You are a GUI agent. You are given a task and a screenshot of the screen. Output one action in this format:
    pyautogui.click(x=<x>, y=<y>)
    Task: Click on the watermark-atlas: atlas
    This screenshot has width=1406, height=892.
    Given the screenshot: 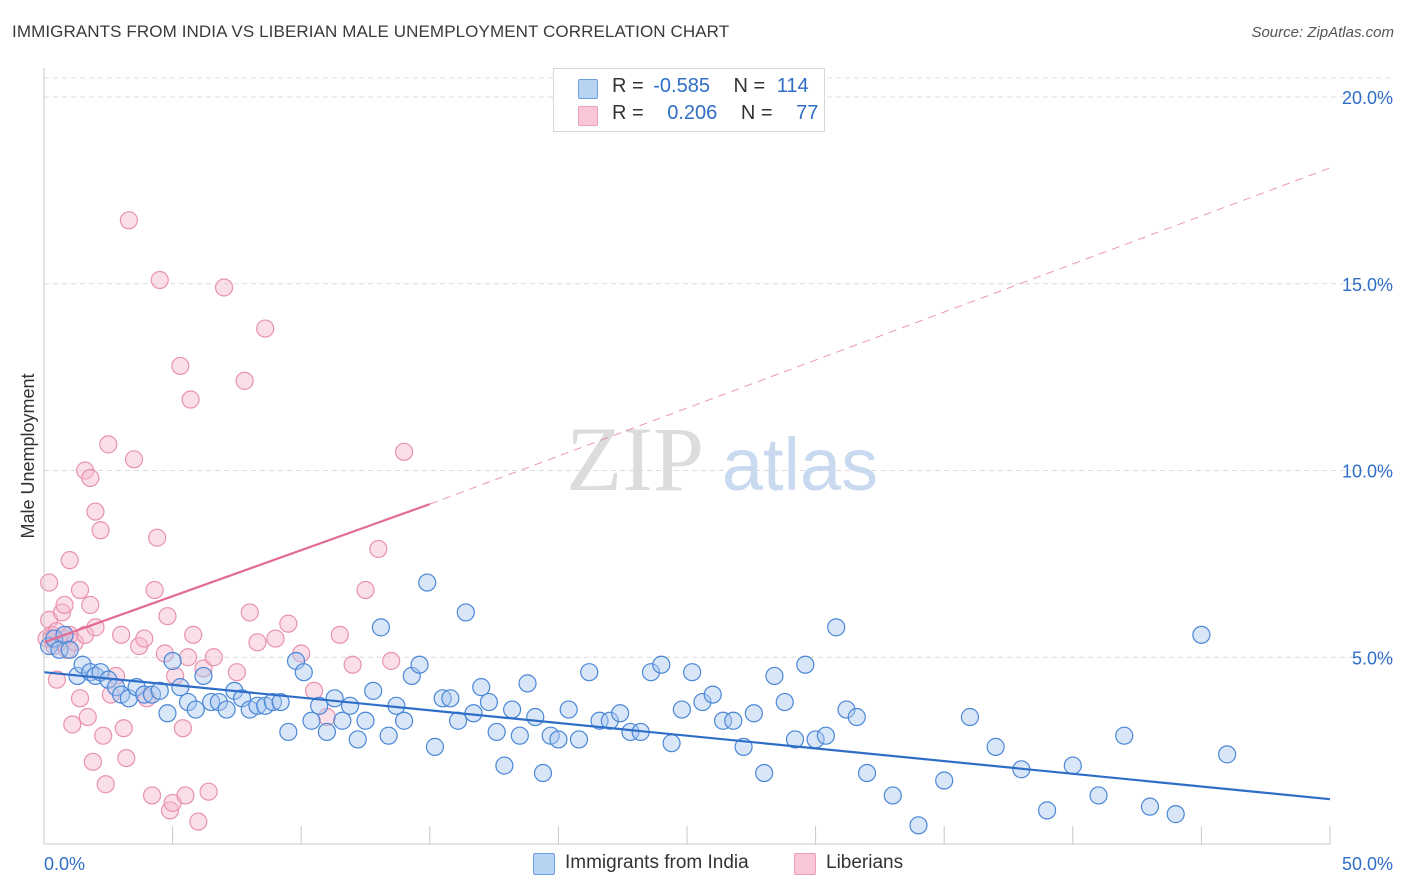 What is the action you would take?
    pyautogui.click(x=800, y=464)
    